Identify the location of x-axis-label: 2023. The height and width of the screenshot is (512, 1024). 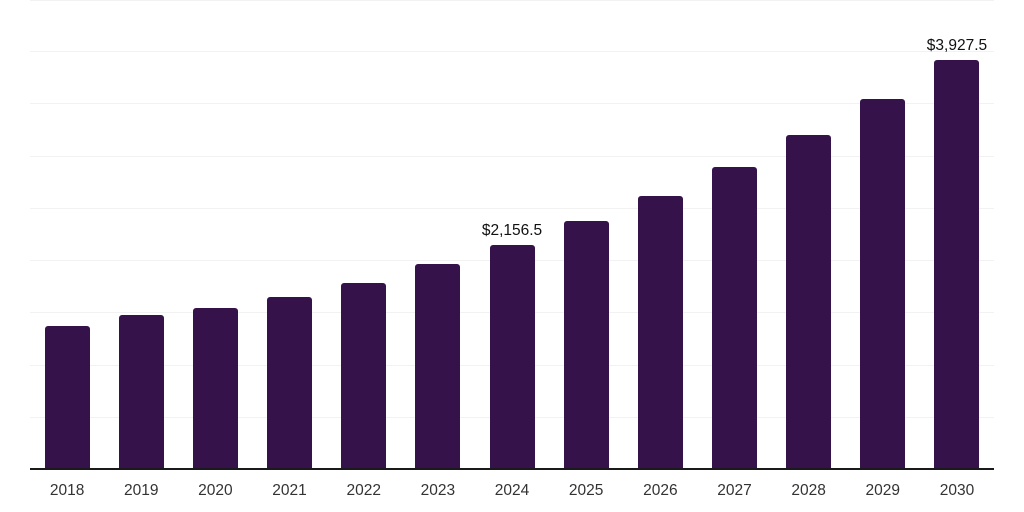
(438, 491).